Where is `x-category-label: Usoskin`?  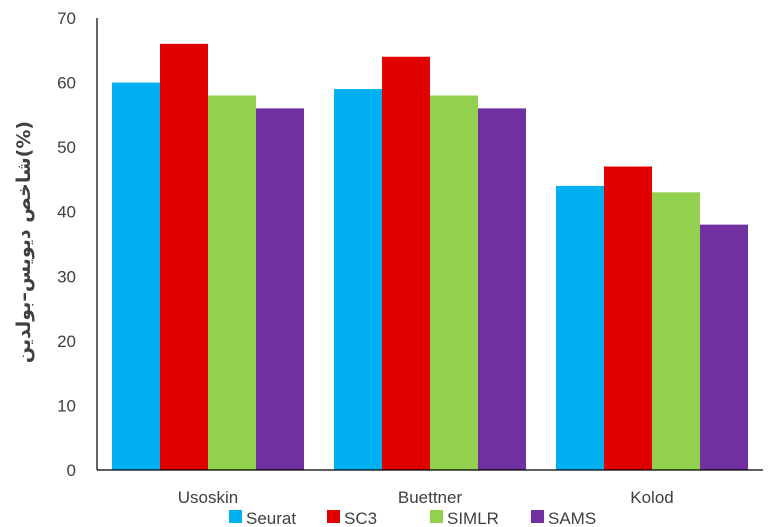
x-category-label: Usoskin is located at coordinates (208, 497).